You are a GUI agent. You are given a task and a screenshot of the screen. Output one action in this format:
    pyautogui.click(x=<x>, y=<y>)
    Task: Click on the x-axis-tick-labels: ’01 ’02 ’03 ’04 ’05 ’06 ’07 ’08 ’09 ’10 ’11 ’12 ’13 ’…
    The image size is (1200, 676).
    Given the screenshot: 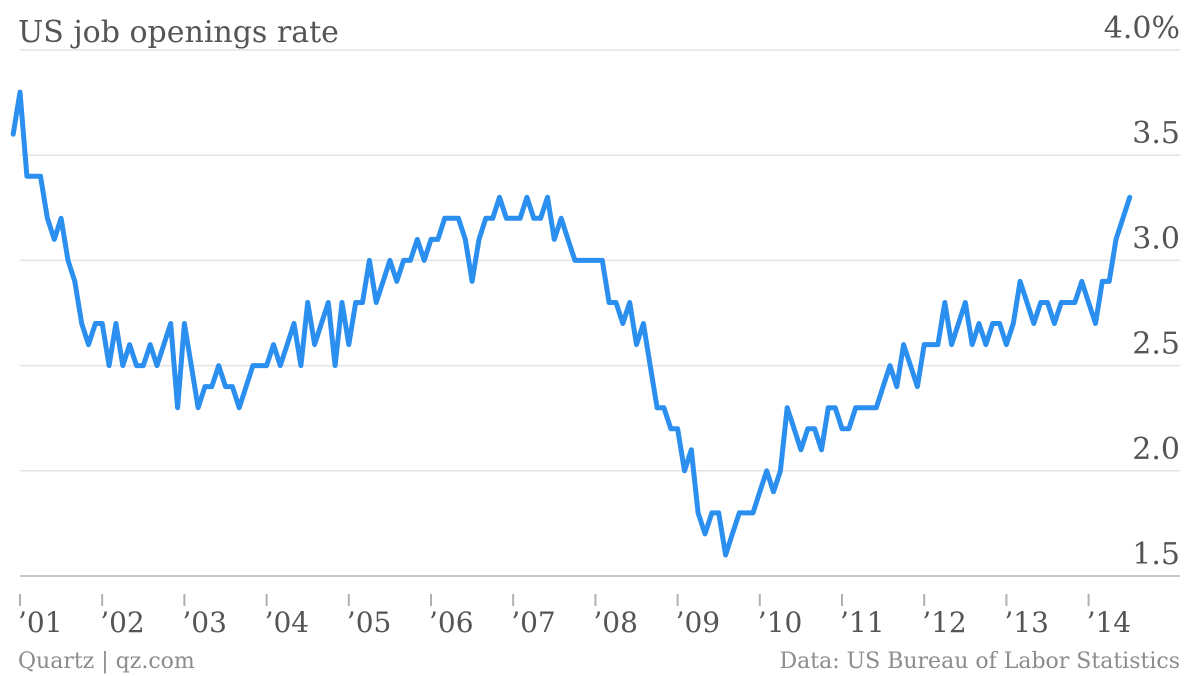 What is the action you would take?
    pyautogui.click(x=574, y=622)
    